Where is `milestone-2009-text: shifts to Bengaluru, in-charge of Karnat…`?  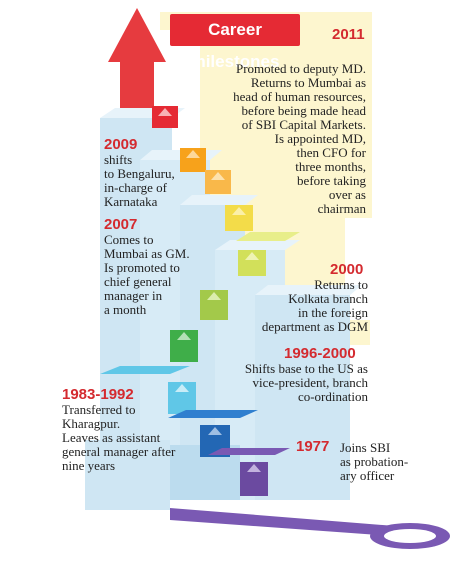 milestone-2009-text: shifts to Bengaluru, in-charge of Karnat… is located at coordinates (139, 180).